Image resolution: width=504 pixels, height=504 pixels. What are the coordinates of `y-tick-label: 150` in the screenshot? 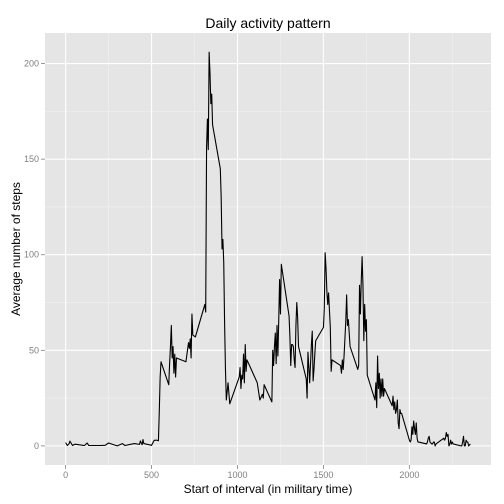 It's located at (31, 159).